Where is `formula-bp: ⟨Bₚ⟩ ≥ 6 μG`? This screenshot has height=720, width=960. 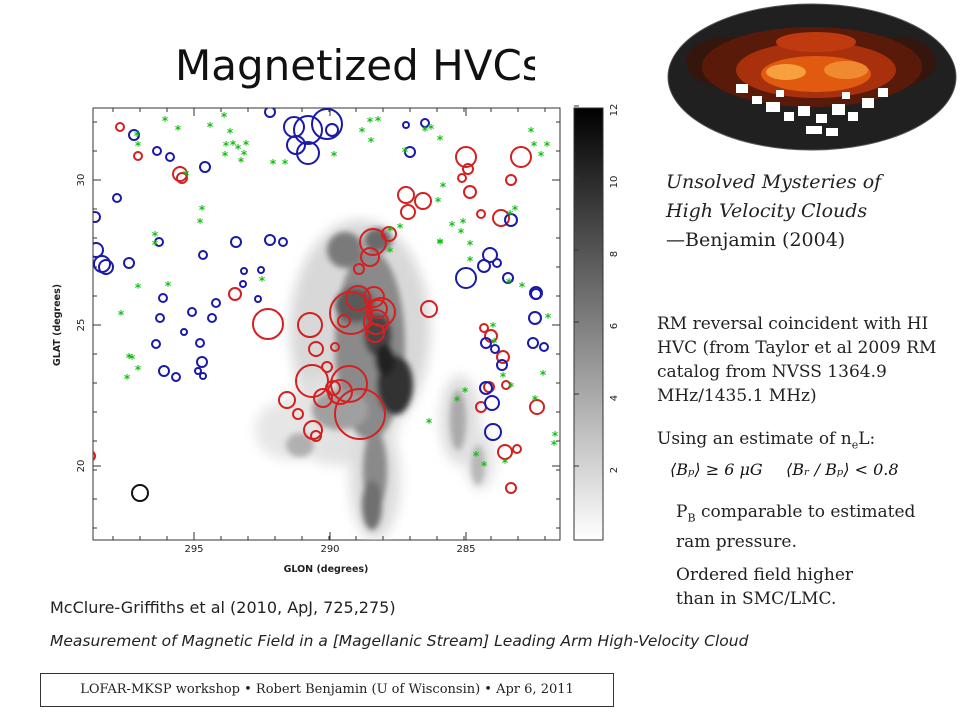
formula-bp: ⟨Bₚ⟩ ≥ 6 μG is located at coordinates (716, 469).